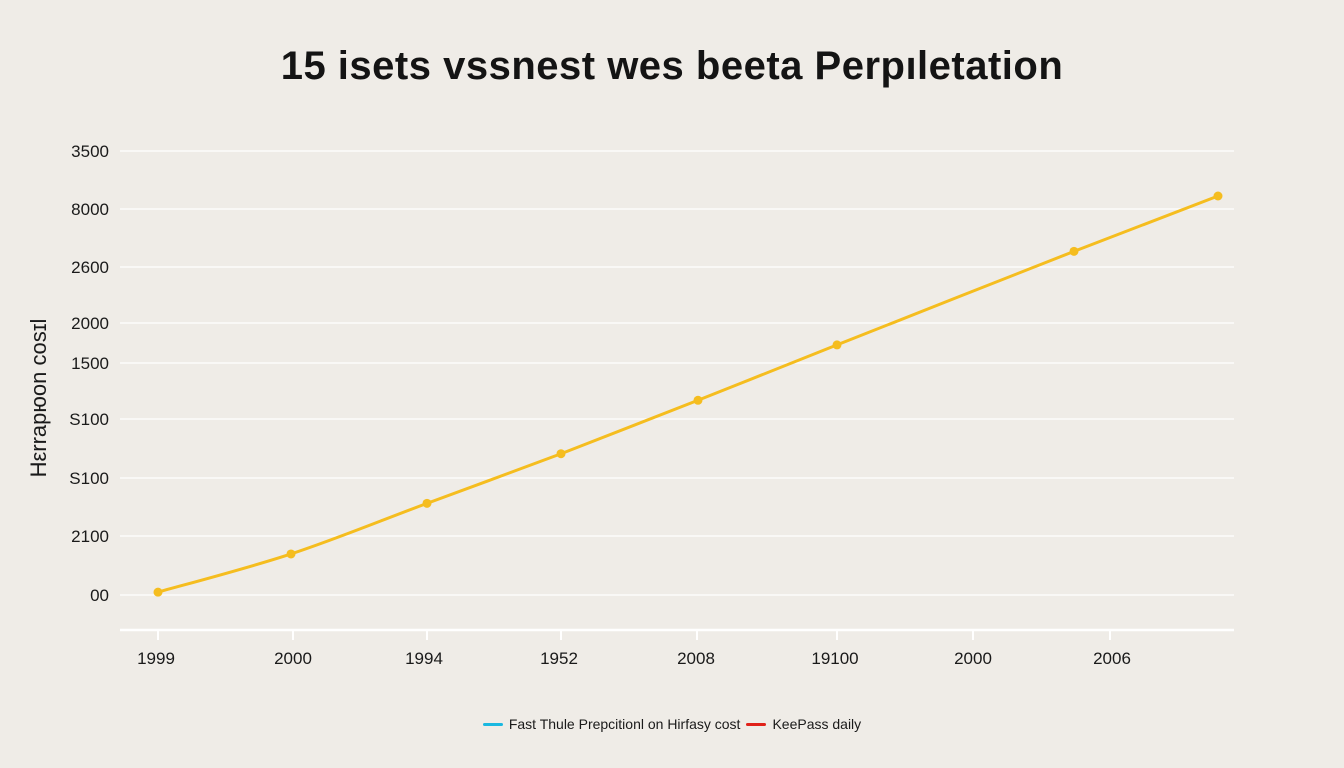 This screenshot has width=1344, height=768. I want to click on x-tick-label: 2006, so click(1112, 658).